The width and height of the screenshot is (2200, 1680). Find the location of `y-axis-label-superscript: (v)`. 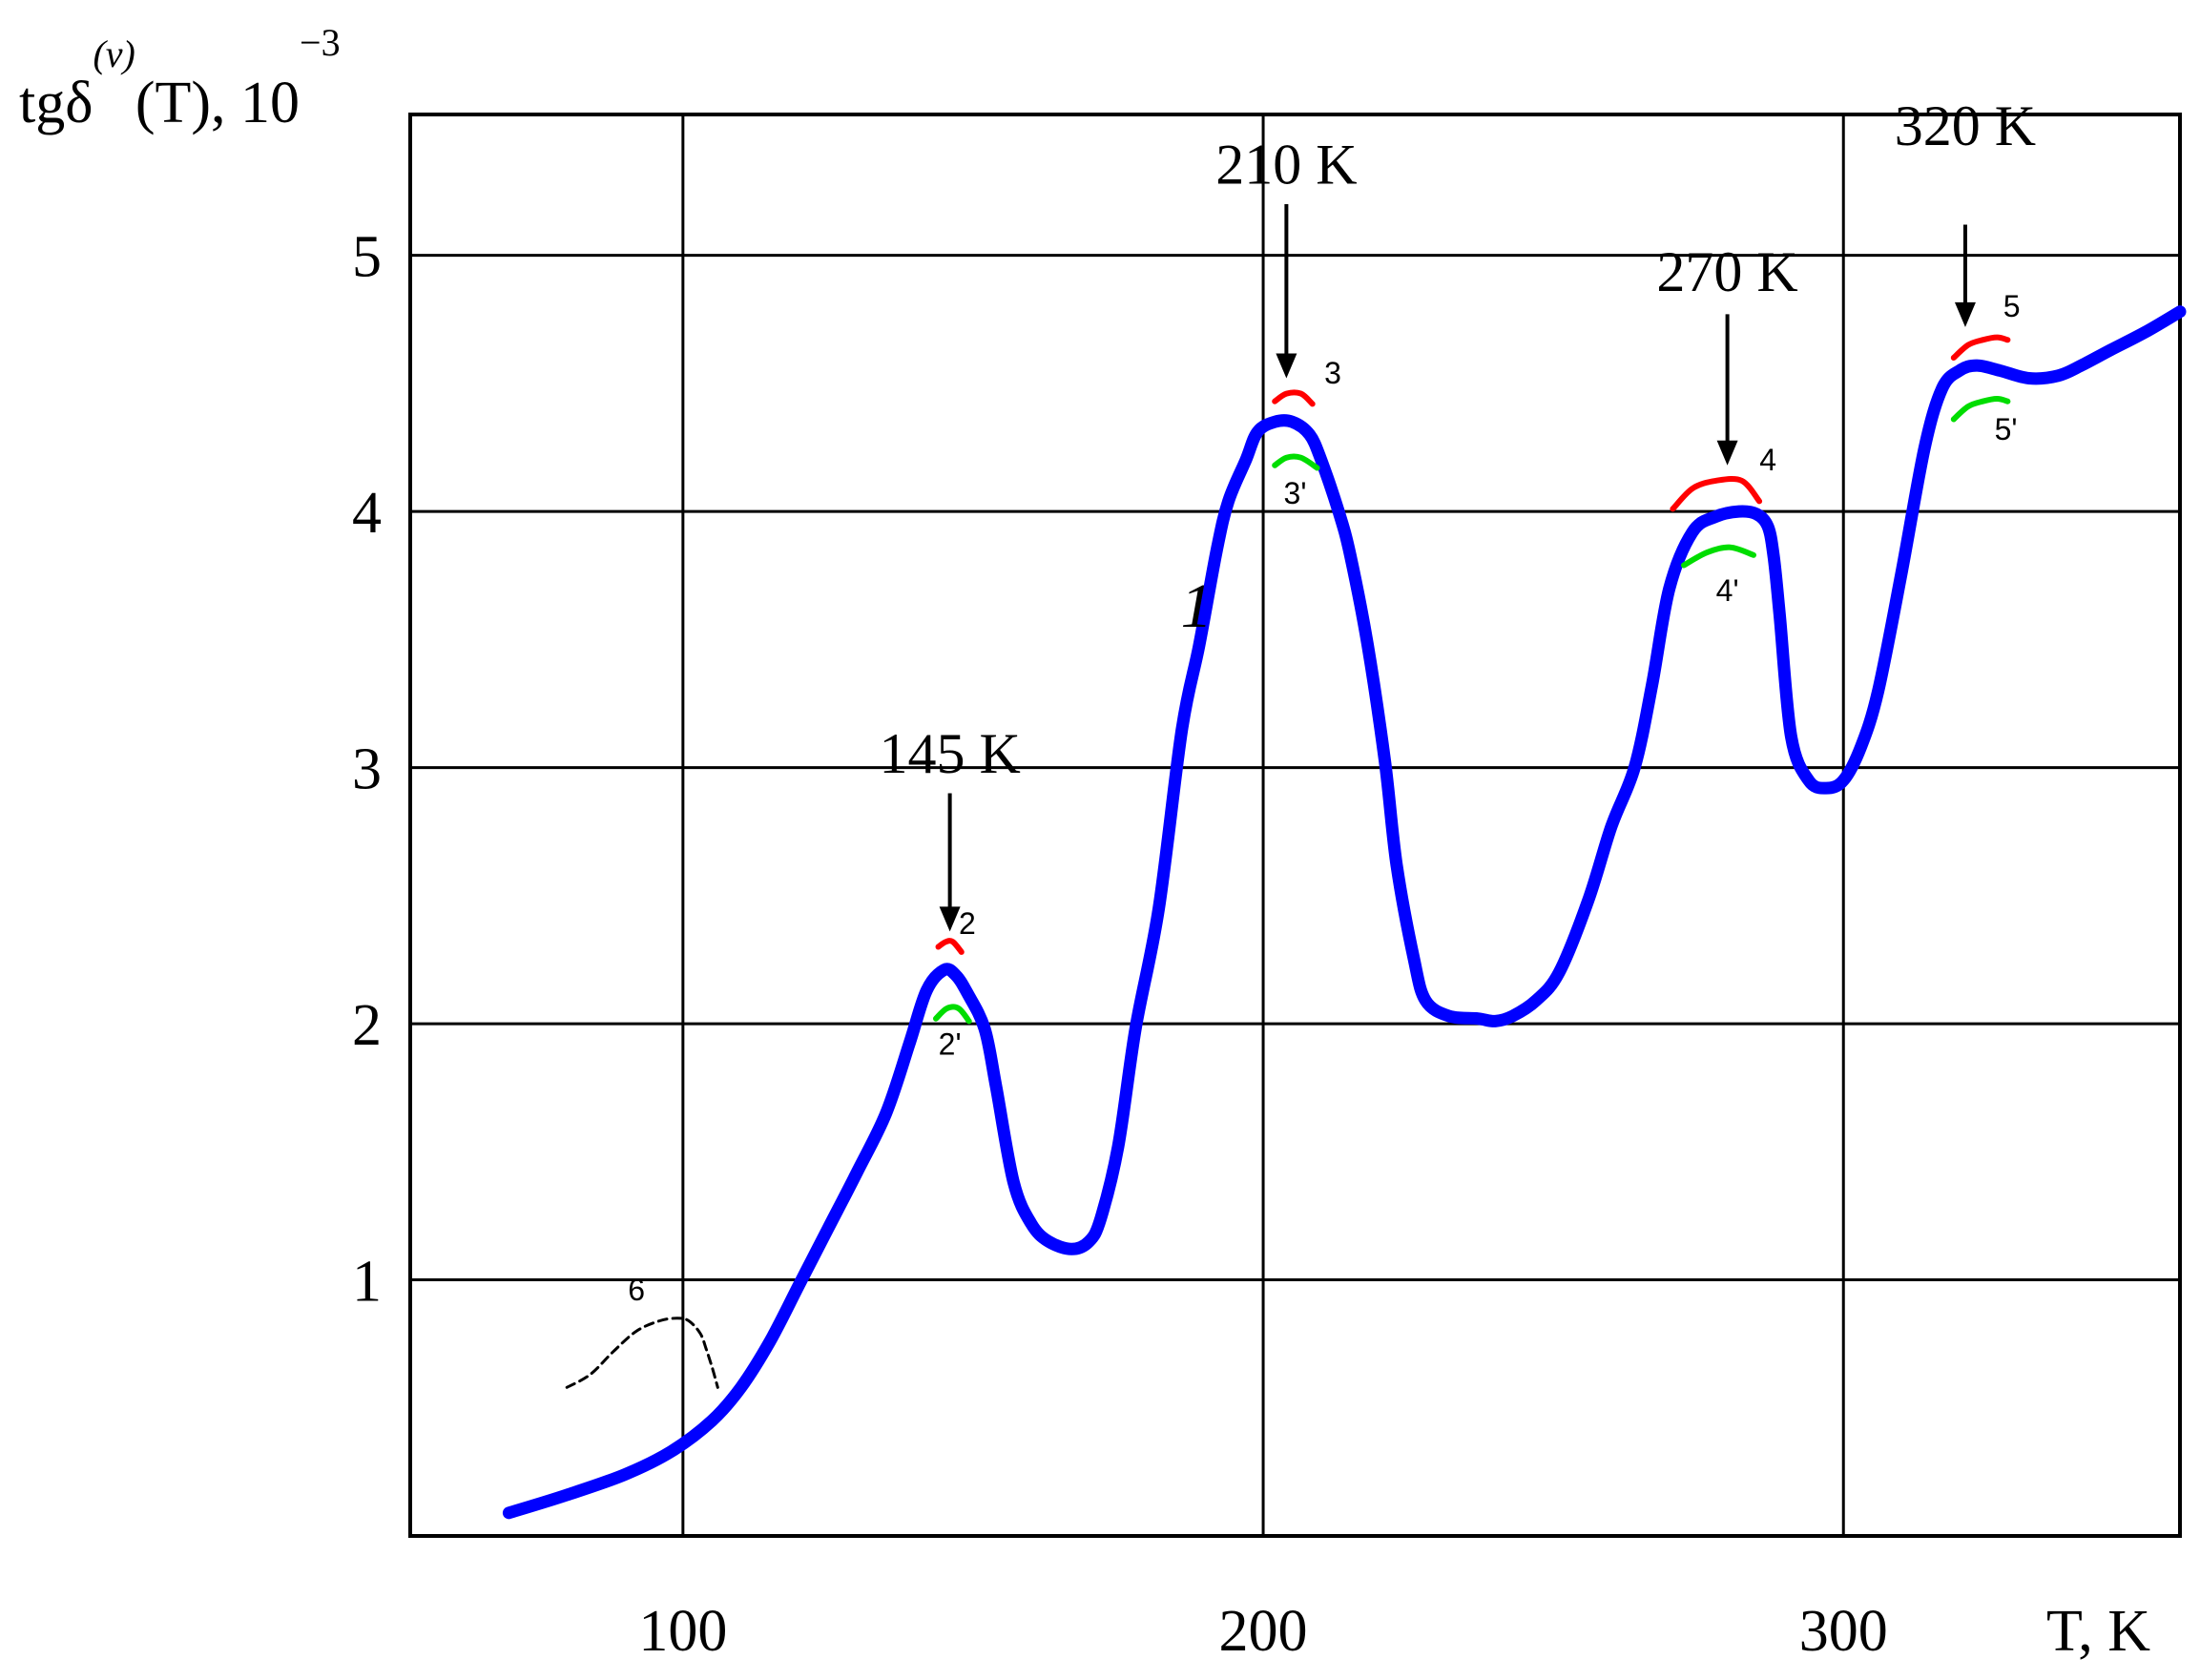

y-axis-label-superscript: (v) is located at coordinates (114, 53).